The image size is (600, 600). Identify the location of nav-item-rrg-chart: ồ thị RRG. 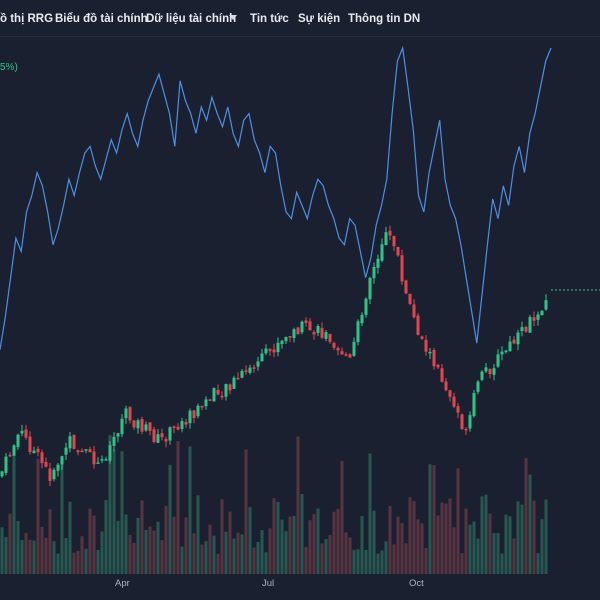
(27, 19).